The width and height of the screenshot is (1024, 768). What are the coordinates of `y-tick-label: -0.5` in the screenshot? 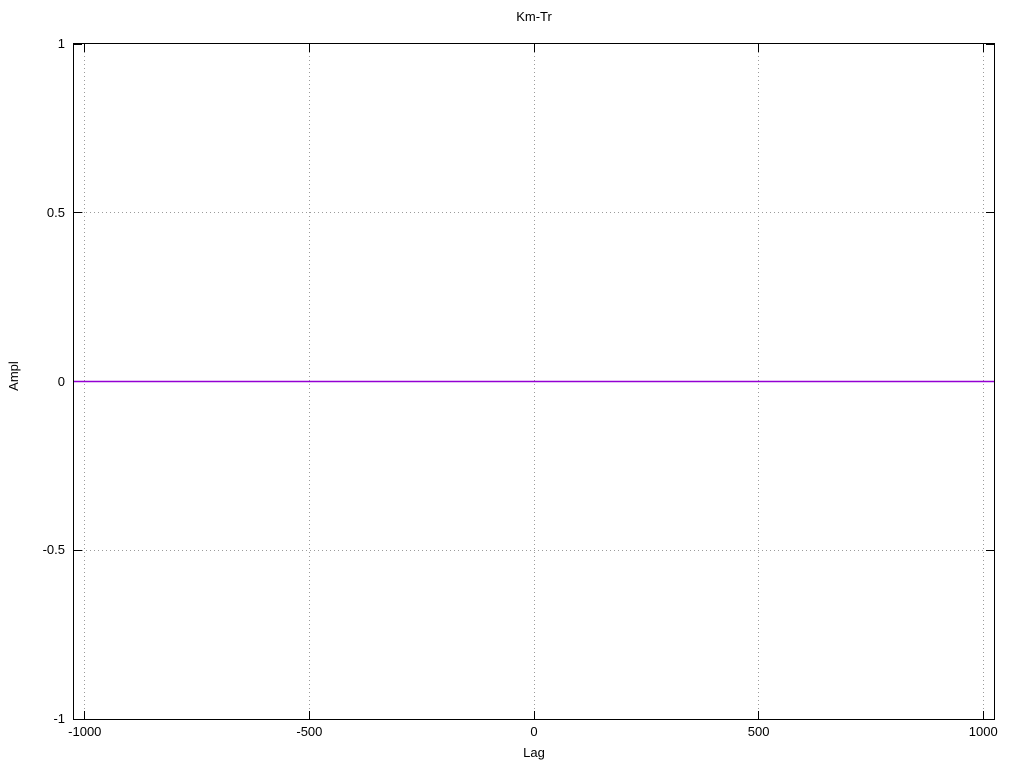 It's located at (53, 550).